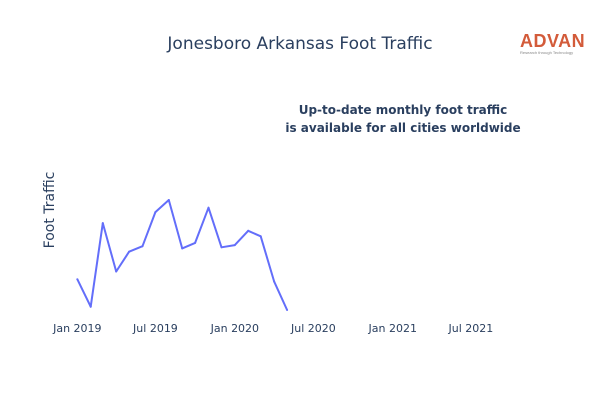 This screenshot has width=600, height=400. I want to click on chart-title: Jonesboro Arkansas Foot Traffic, so click(300, 44).